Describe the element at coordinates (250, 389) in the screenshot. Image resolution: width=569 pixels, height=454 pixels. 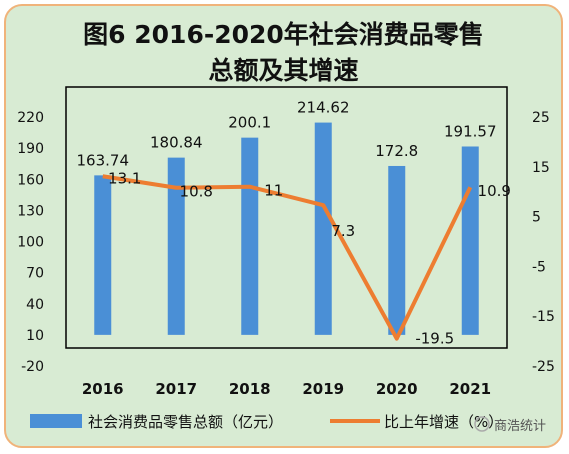
I see `category-label: 2018` at that location.